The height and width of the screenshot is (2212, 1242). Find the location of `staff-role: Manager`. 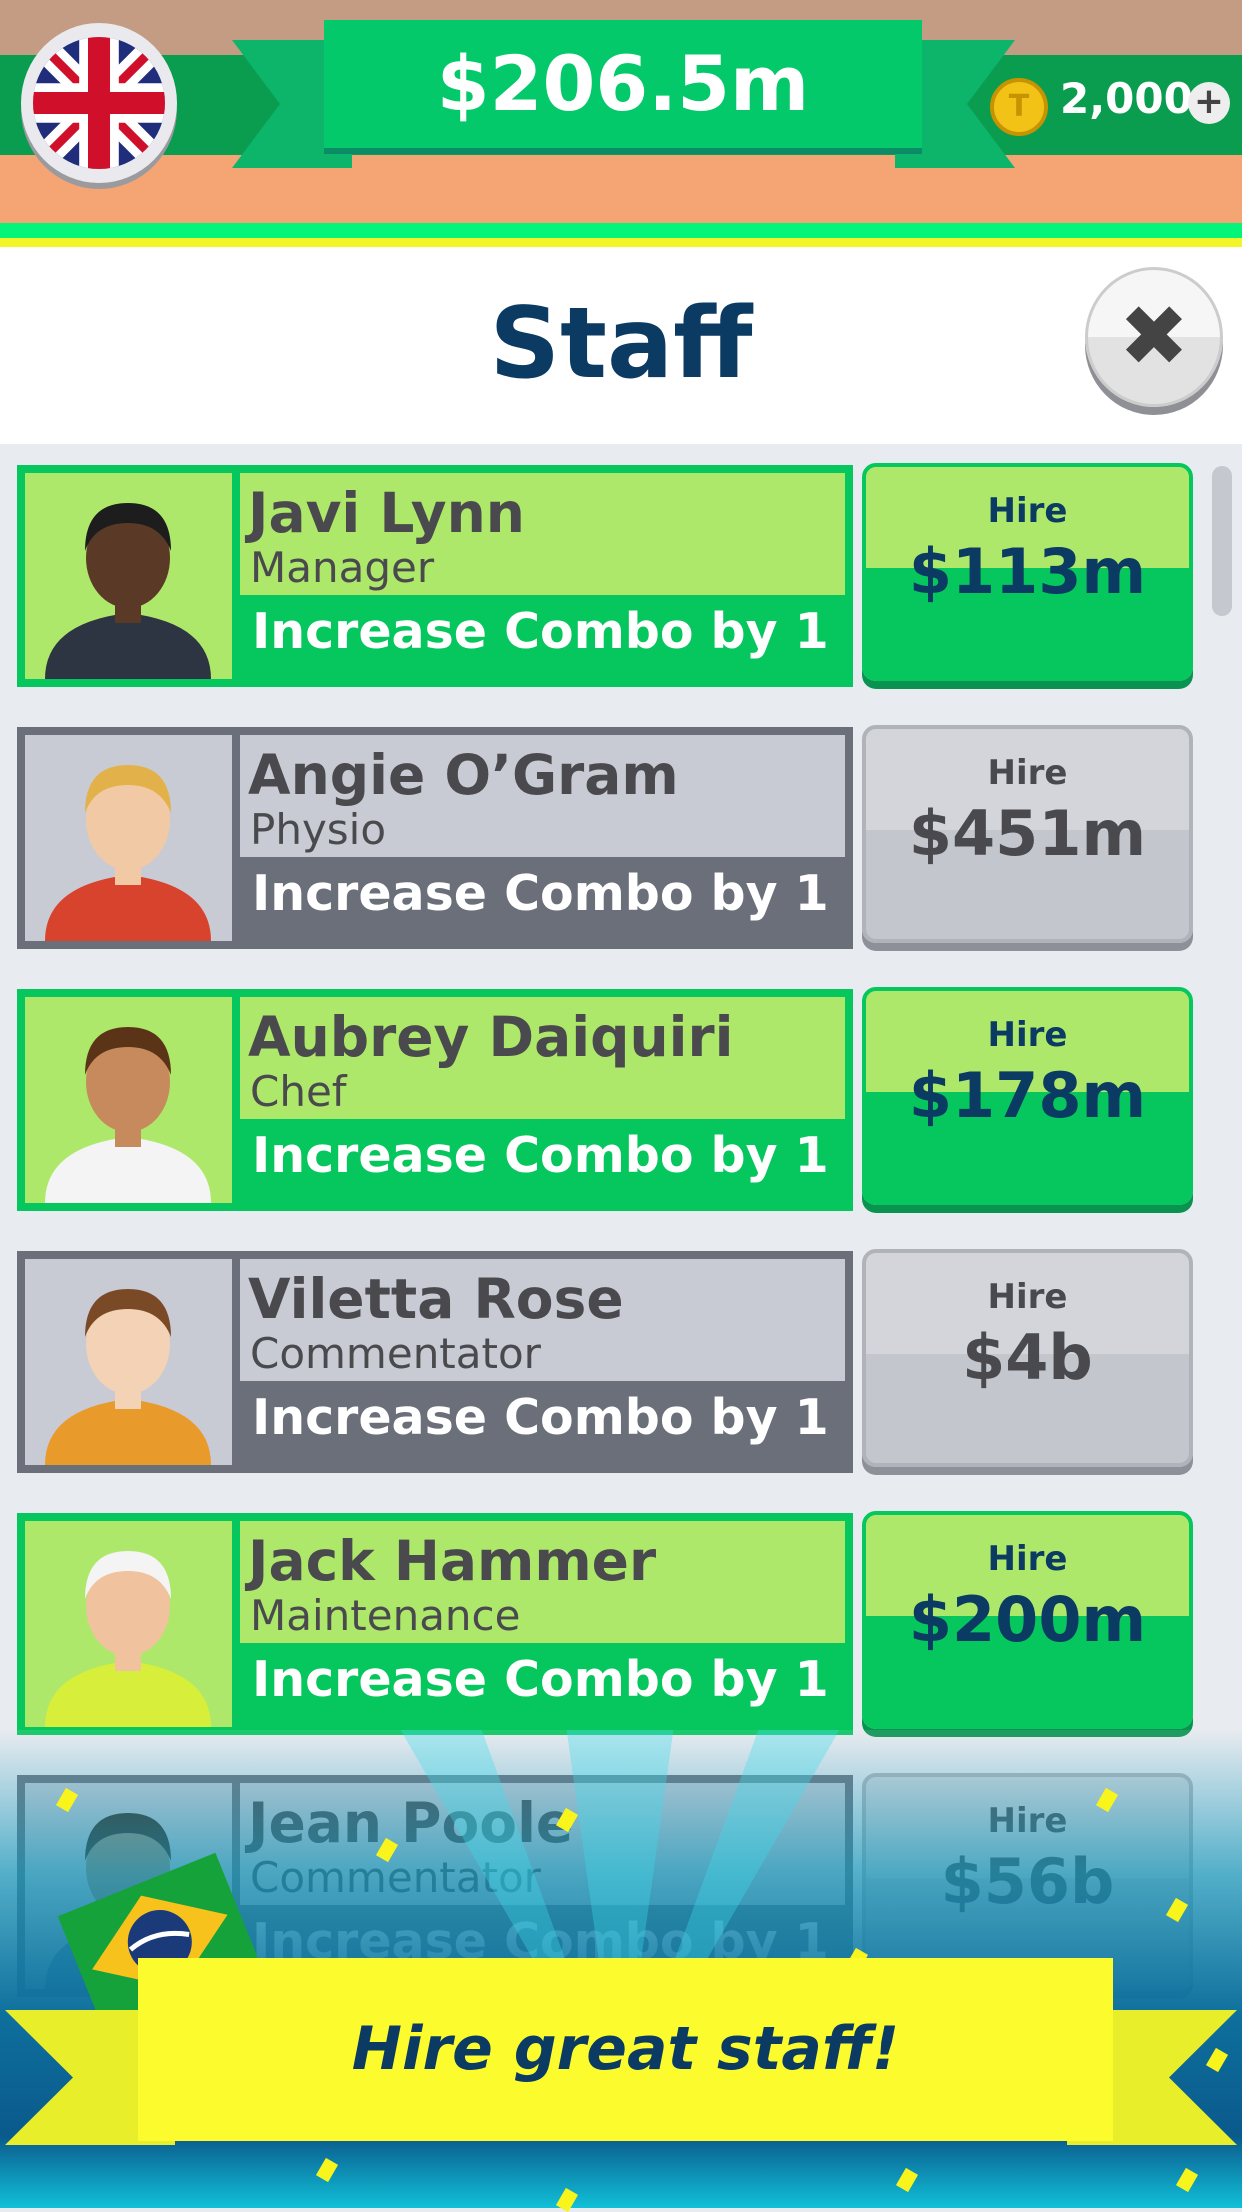

staff-role: Manager is located at coordinates (342, 567).